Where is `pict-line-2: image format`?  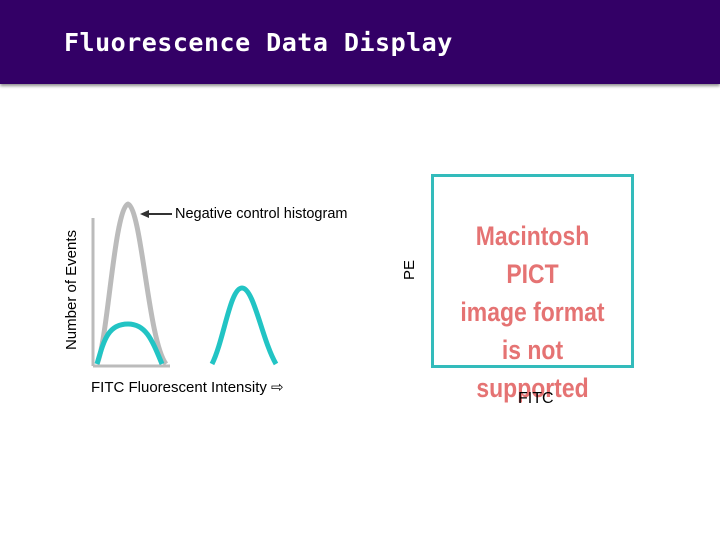 pict-line-2: image format is located at coordinates (532, 312).